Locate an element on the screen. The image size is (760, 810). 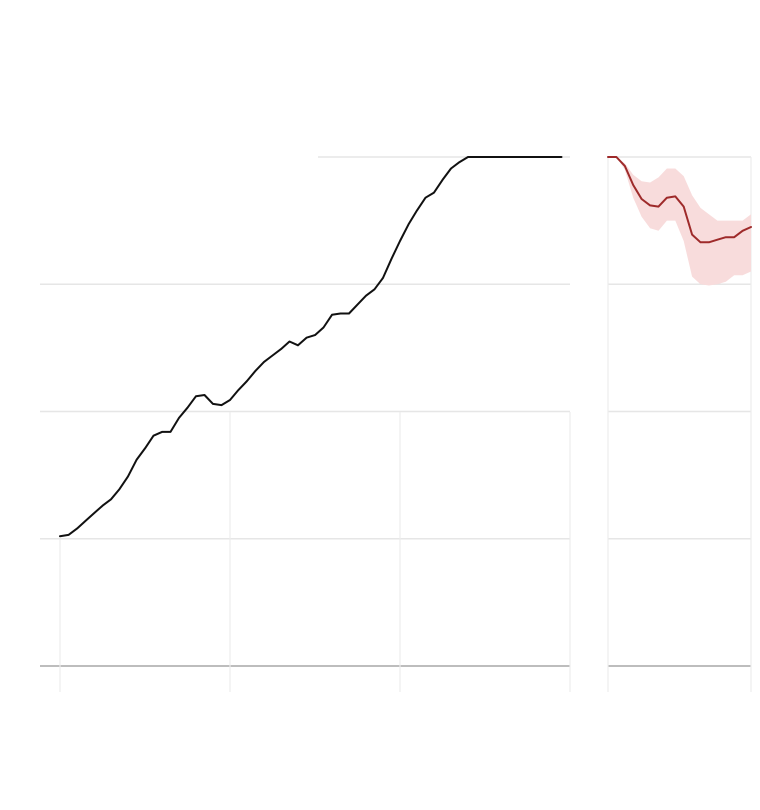
projection-series is located at coordinates (679, 221).